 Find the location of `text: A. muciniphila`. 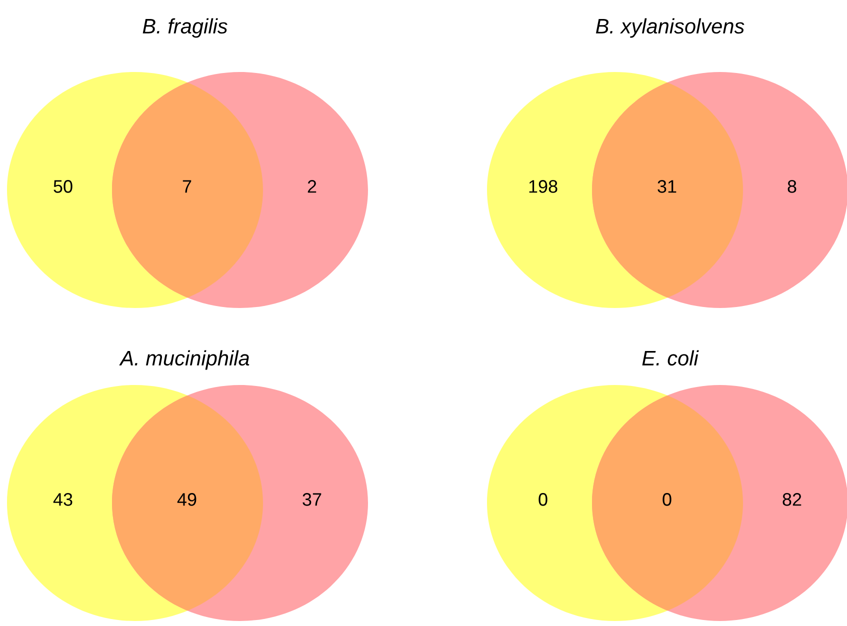

text: A. muciniphila is located at coordinates (184, 360).